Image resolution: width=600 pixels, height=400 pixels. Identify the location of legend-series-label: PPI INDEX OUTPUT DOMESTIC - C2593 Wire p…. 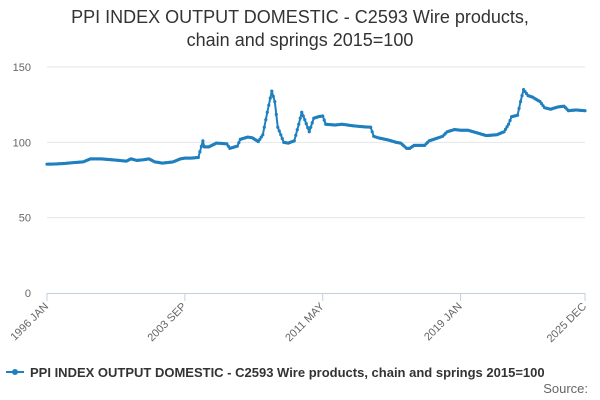
(287, 372).